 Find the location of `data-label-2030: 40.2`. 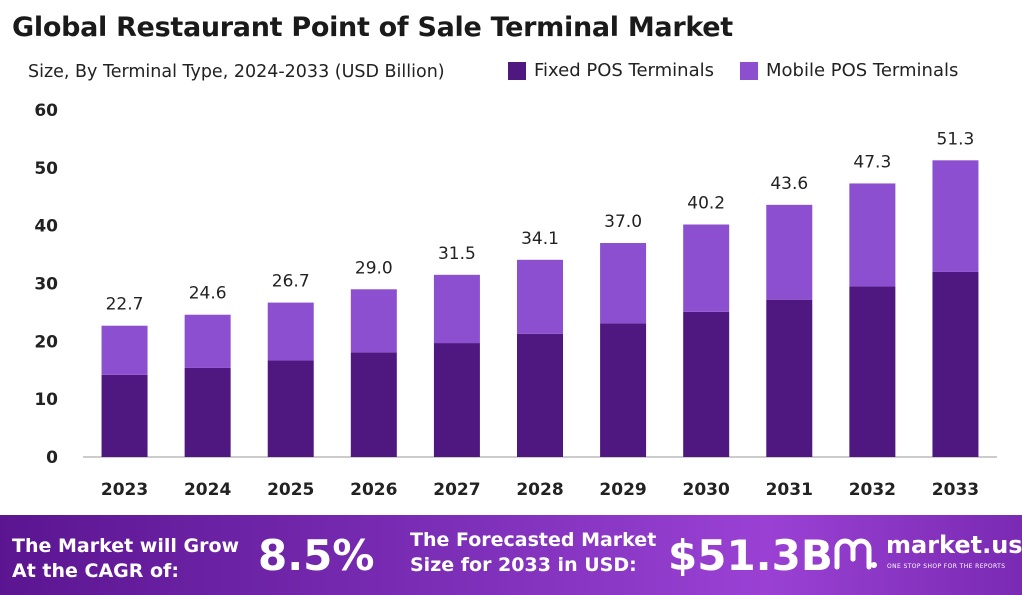

data-label-2030: 40.2 is located at coordinates (706, 204).